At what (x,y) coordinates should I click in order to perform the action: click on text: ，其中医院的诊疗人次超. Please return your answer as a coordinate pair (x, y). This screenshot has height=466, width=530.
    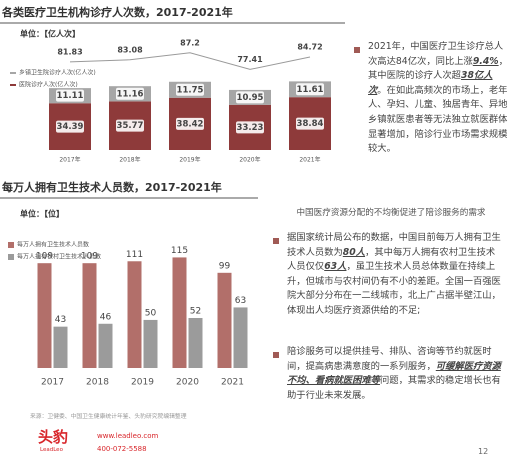
    Looking at the image, I should click on (438, 68).